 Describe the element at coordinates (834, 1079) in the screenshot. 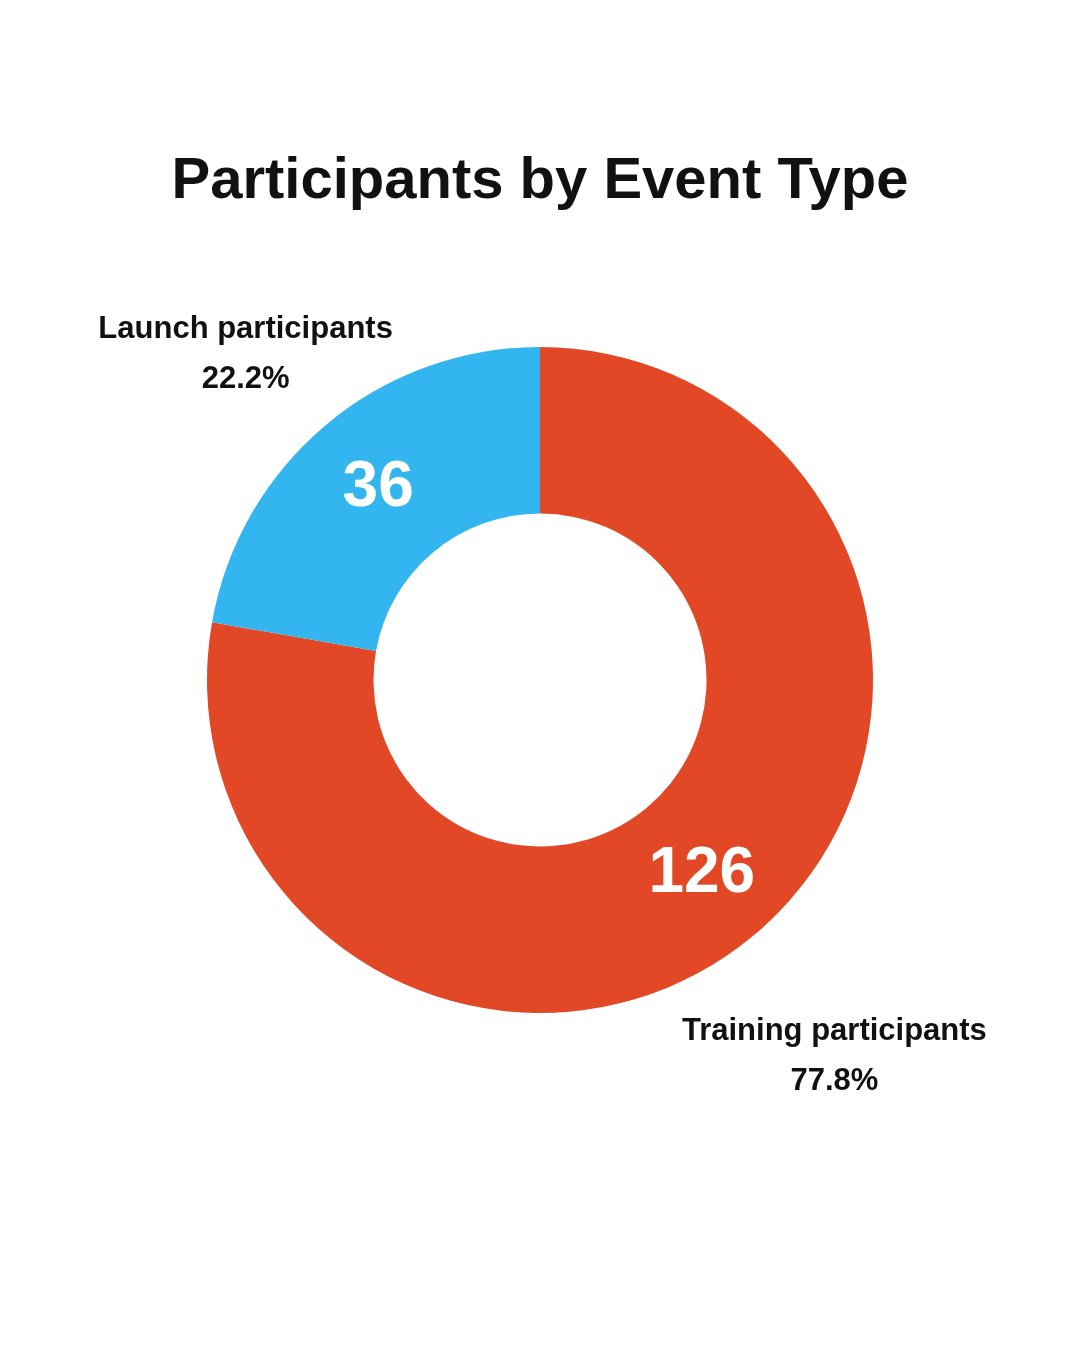

I see `text: 77.8%` at that location.